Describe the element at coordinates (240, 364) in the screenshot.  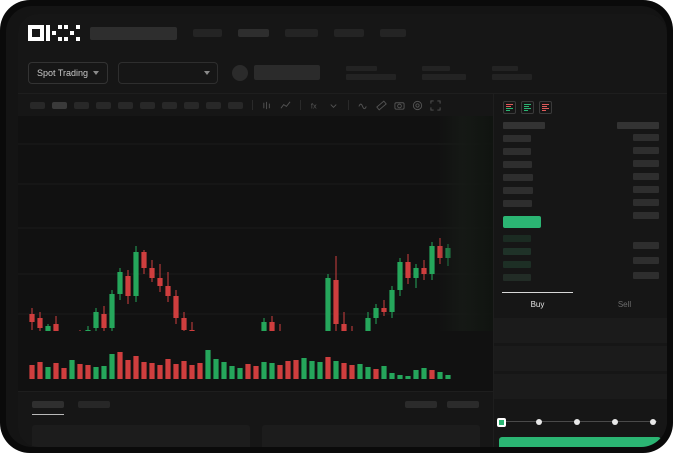
I see `volume-chart-svg` at that location.